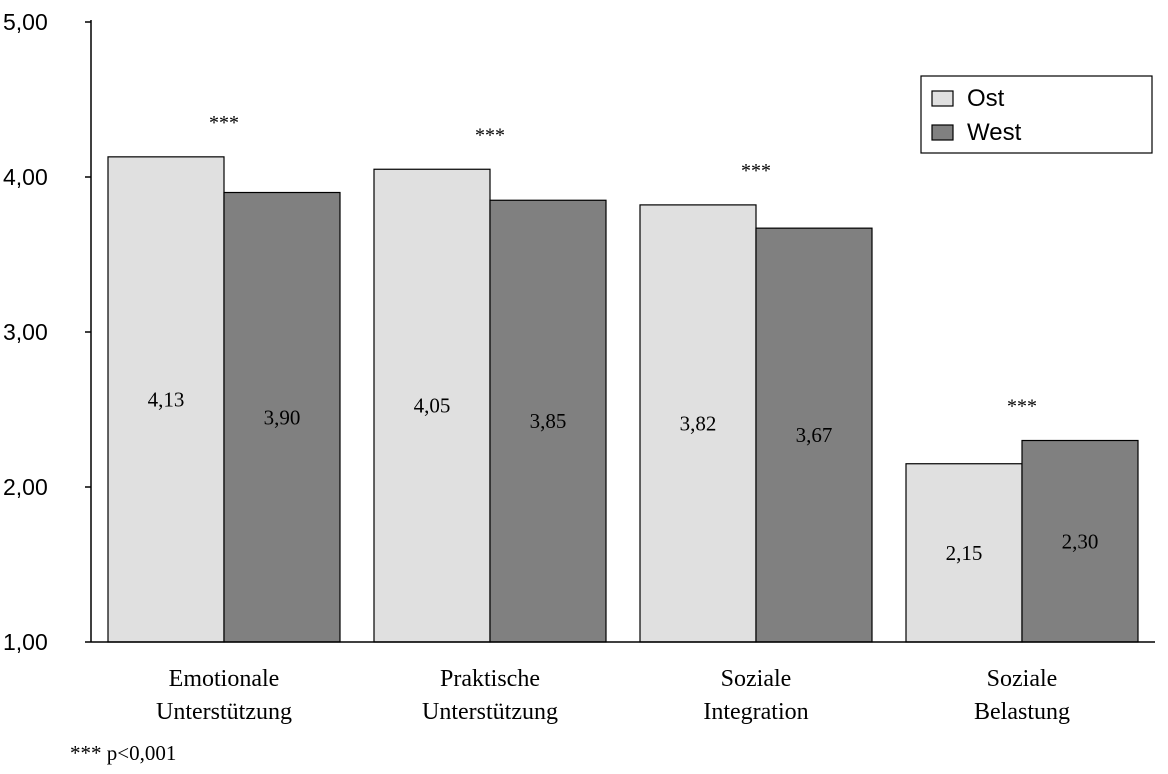  I want to click on data-label: 3,67, so click(814, 435).